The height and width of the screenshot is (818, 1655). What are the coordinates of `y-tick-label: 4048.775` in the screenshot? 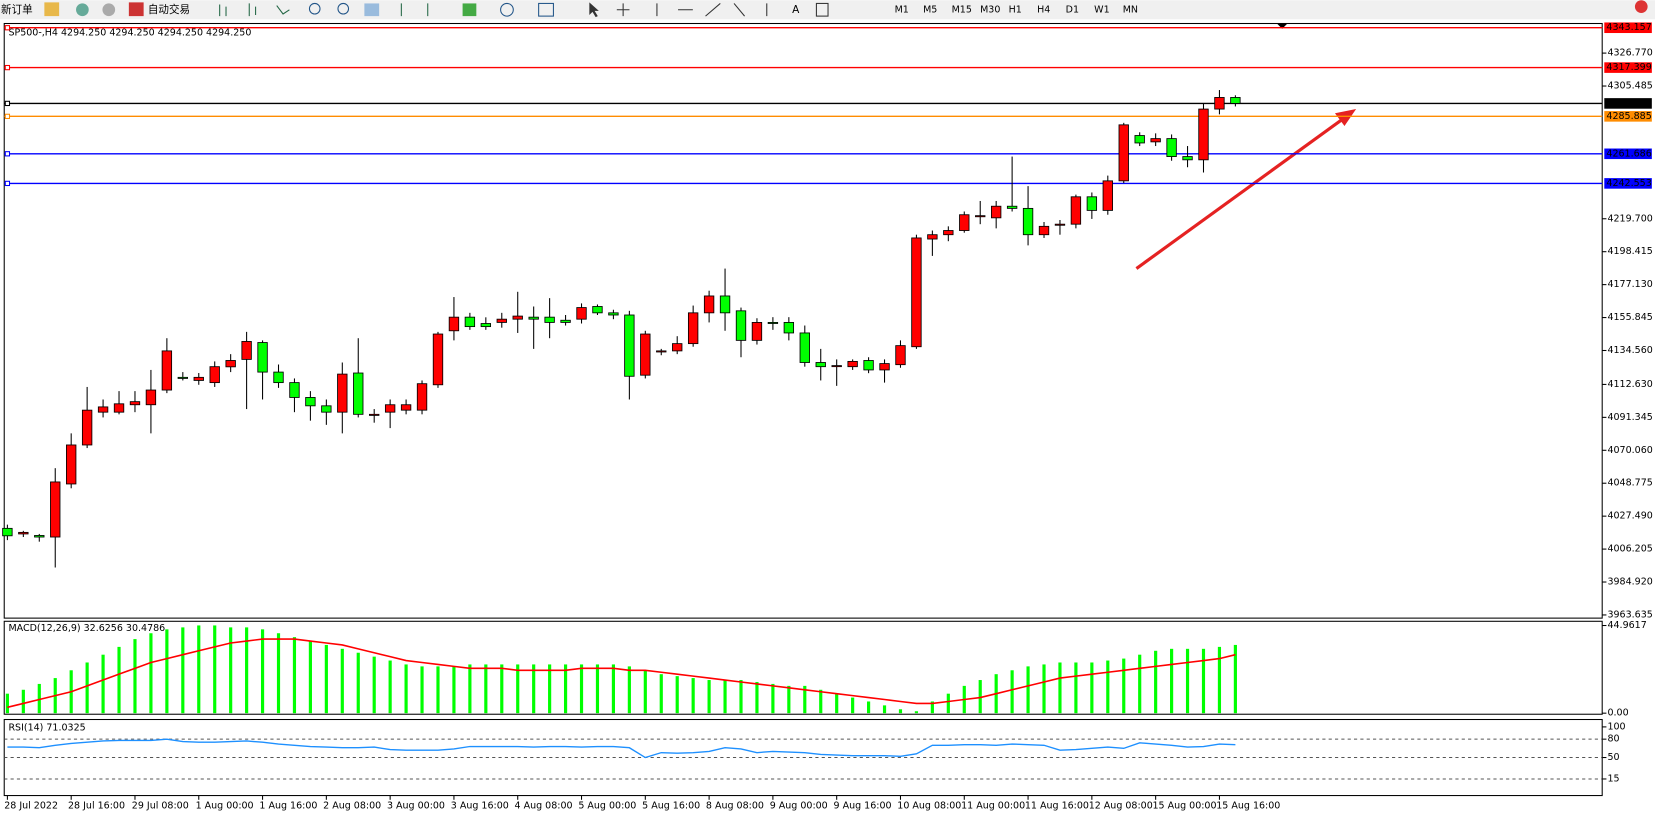 It's located at (1629, 483).